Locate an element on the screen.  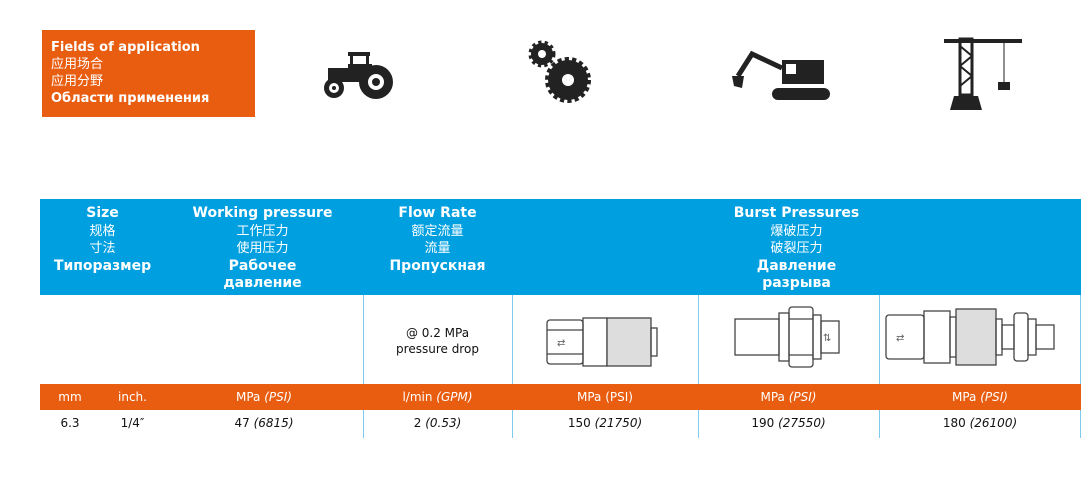
excavator-icon is located at coordinates (781, 75).